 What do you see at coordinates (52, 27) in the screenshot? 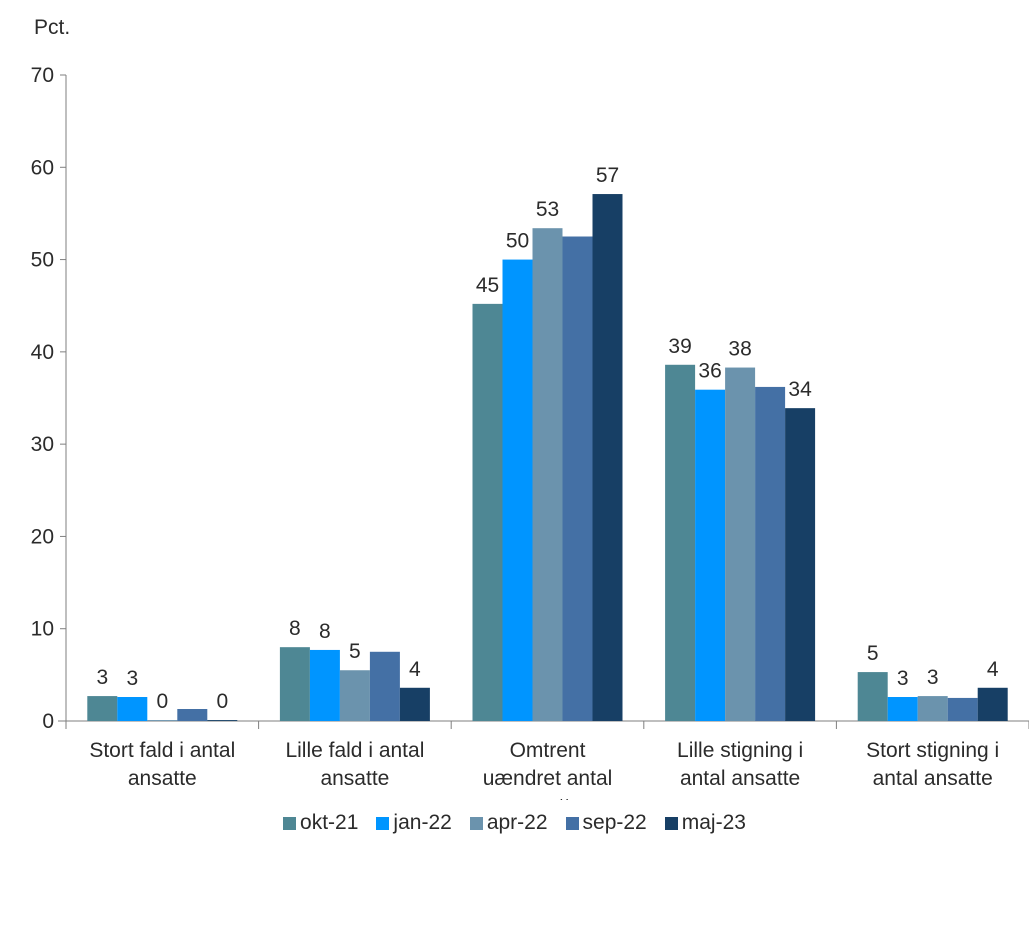
I see `y-unit-label: Pct.` at bounding box center [52, 27].